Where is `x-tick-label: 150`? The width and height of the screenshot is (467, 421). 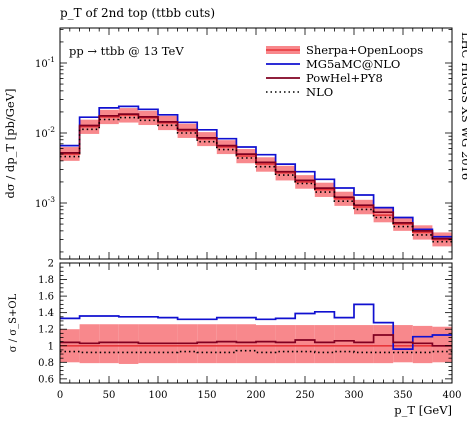 x-tick-label: 150 is located at coordinates (206, 395).